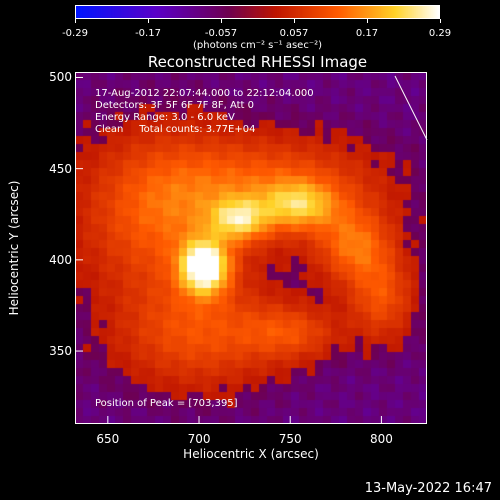 The width and height of the screenshot is (500, 500). I want to click on colorbar-tick-label: 0.17, so click(367, 33).